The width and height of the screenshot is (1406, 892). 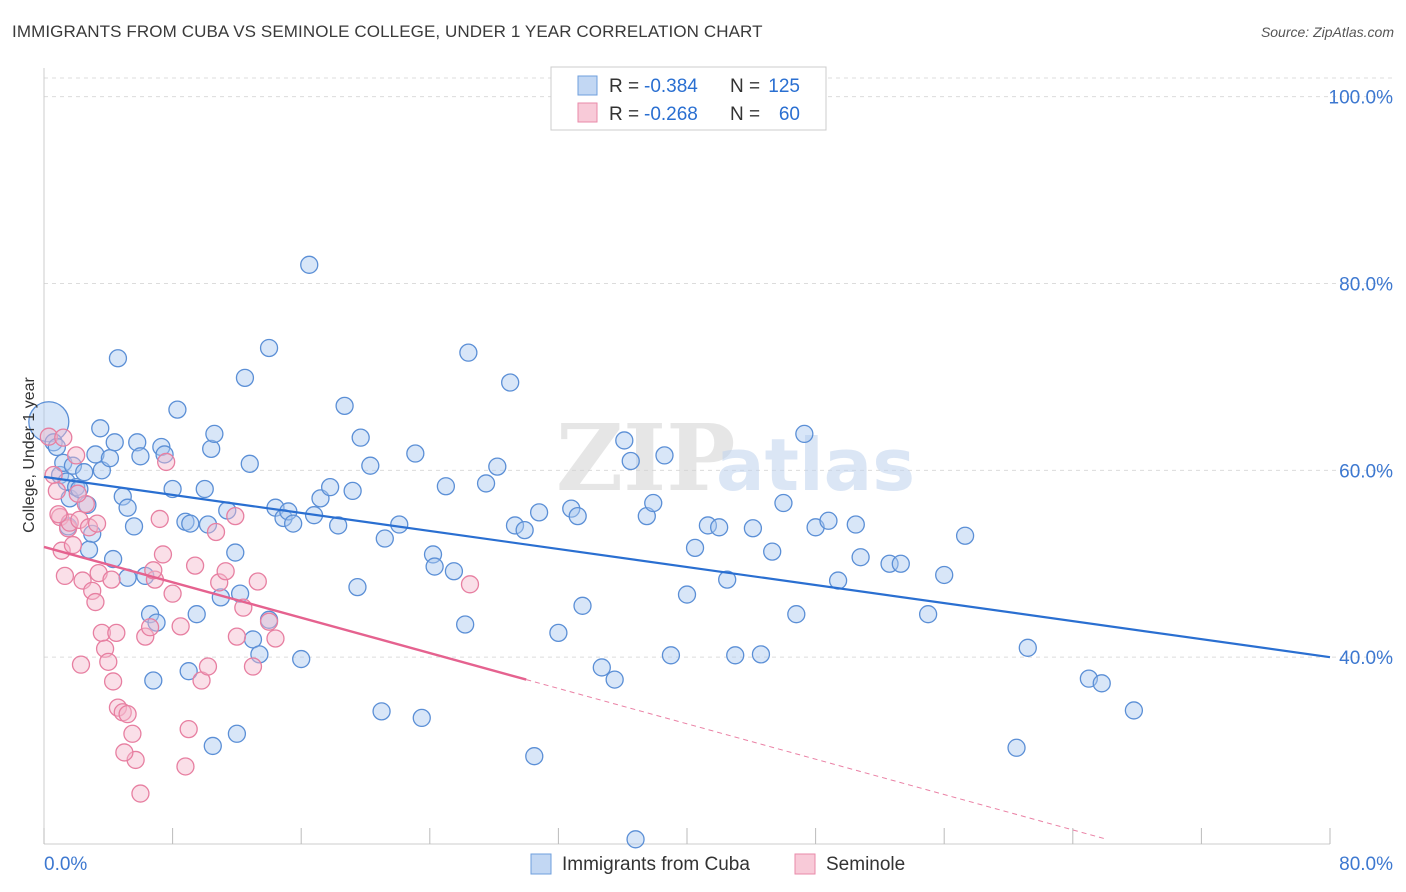 What do you see at coordinates (65, 864) in the screenshot?
I see `x-tick-label: 0.0%` at bounding box center [65, 864].